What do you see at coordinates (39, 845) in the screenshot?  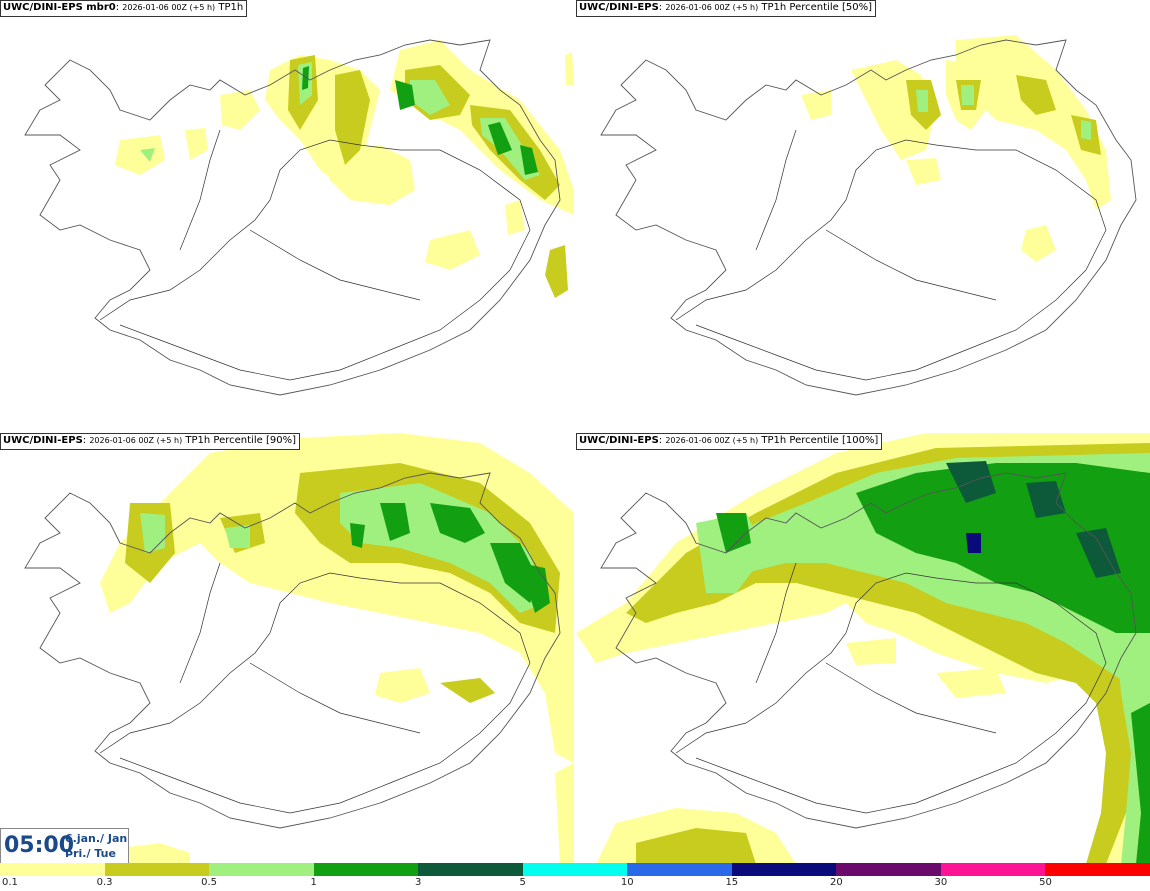 I see `valid-time: 05:00` at bounding box center [39, 845].